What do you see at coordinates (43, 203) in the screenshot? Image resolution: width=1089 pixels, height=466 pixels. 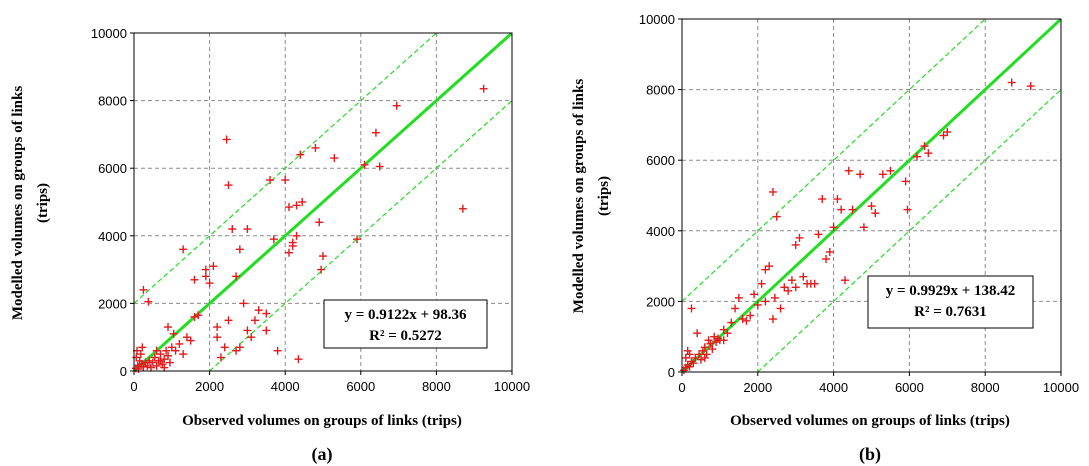 I see `y-axis-label-unit: (trips)` at bounding box center [43, 203].